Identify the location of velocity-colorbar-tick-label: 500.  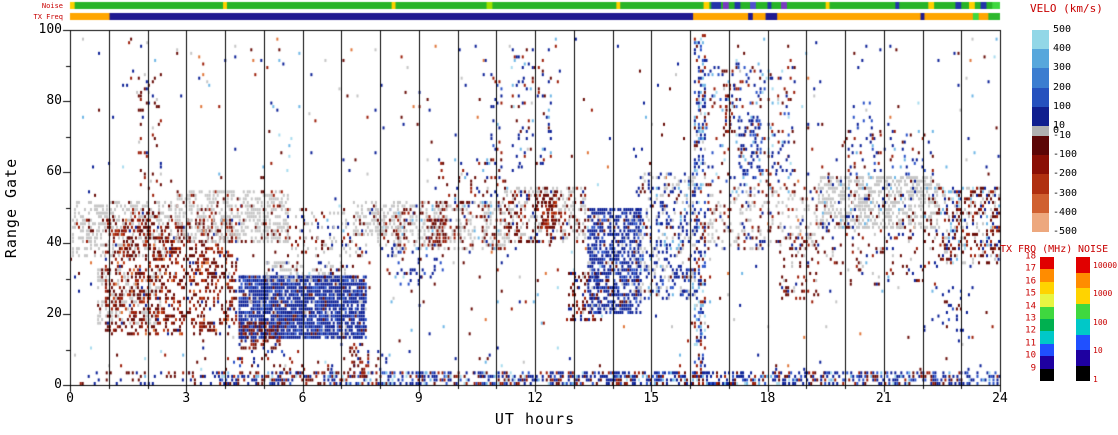
(1062, 29).